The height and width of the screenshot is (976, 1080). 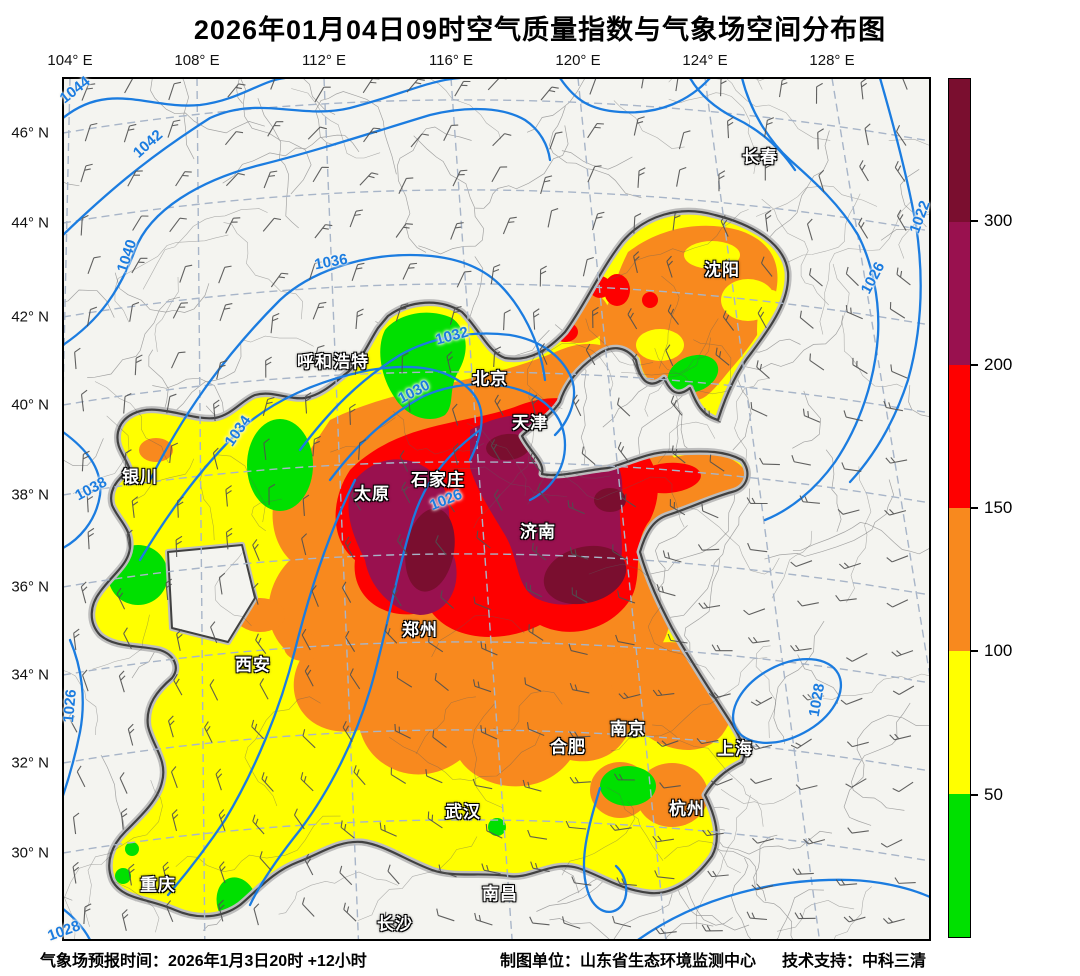 I want to click on lat-tick-label: 40° N, so click(x=30, y=405).